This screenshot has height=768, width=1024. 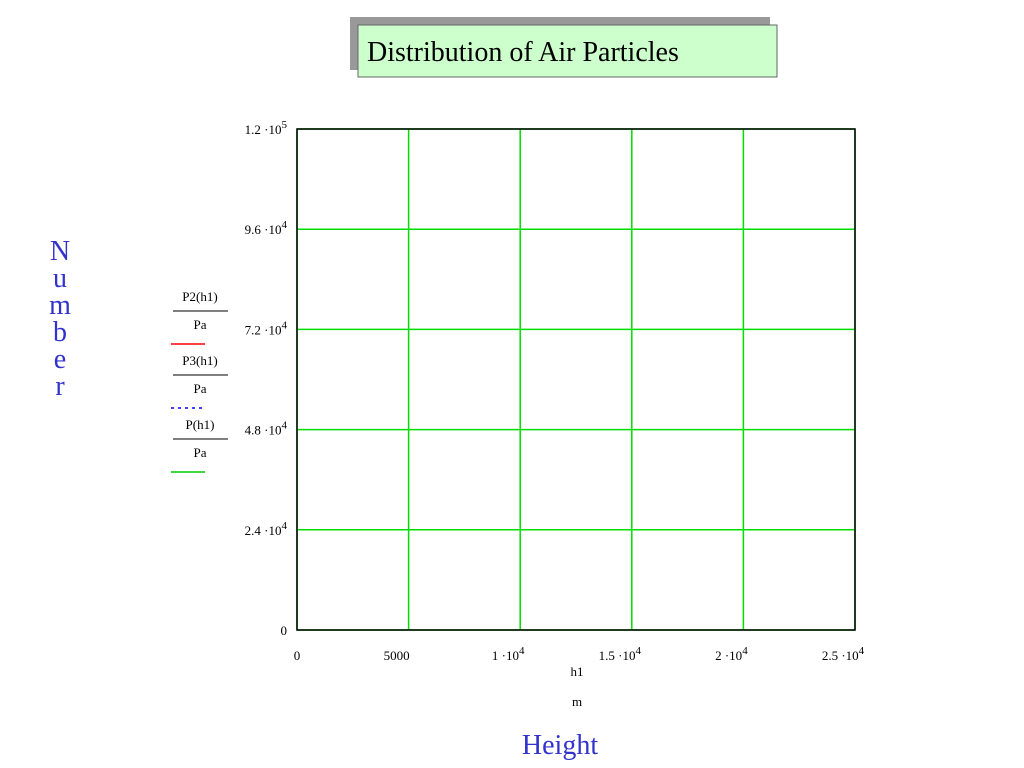 I want to click on x-axis-title: Height, so click(x=560, y=745).